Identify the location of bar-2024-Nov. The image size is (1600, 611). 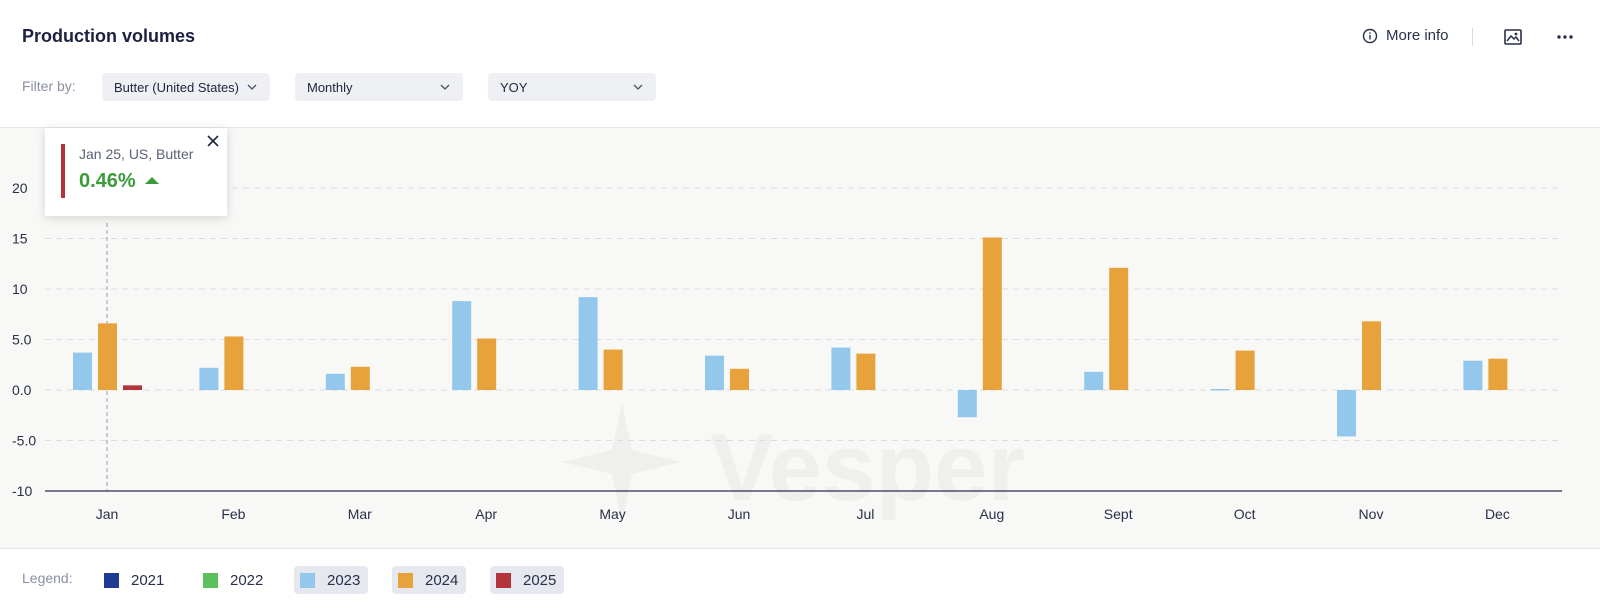
(1371, 355).